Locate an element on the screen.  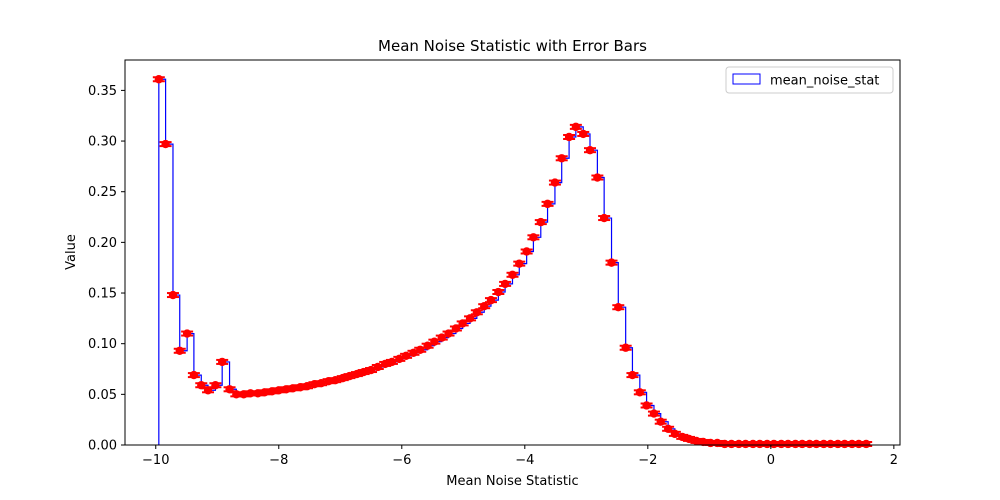
legend-label: mean_noise_stat is located at coordinates (824, 81).